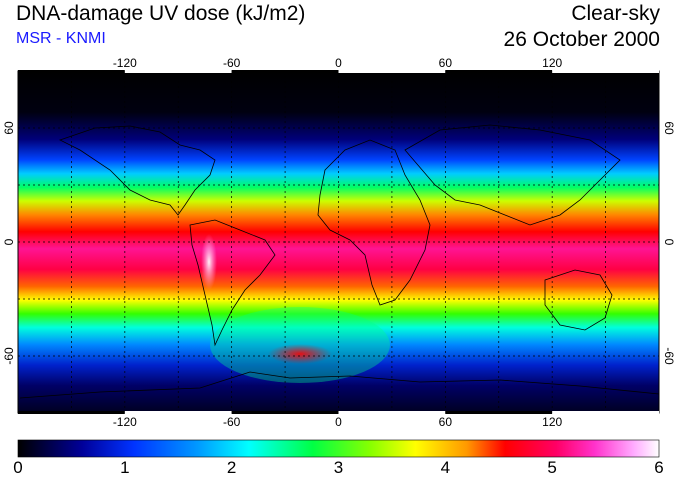  I want to click on andes-high-uv, so click(209, 262).